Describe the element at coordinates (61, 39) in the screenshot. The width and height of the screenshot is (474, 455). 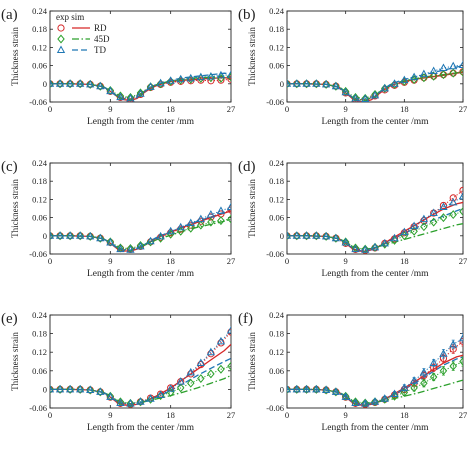
I see `legend-marker-45d` at that location.